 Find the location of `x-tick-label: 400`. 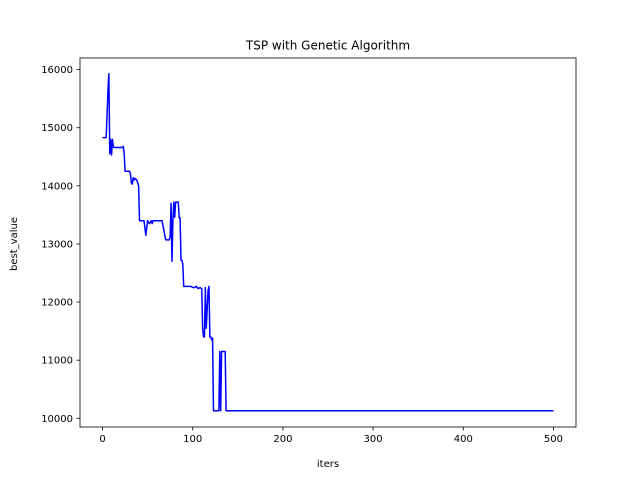

x-tick-label: 400 is located at coordinates (463, 439).